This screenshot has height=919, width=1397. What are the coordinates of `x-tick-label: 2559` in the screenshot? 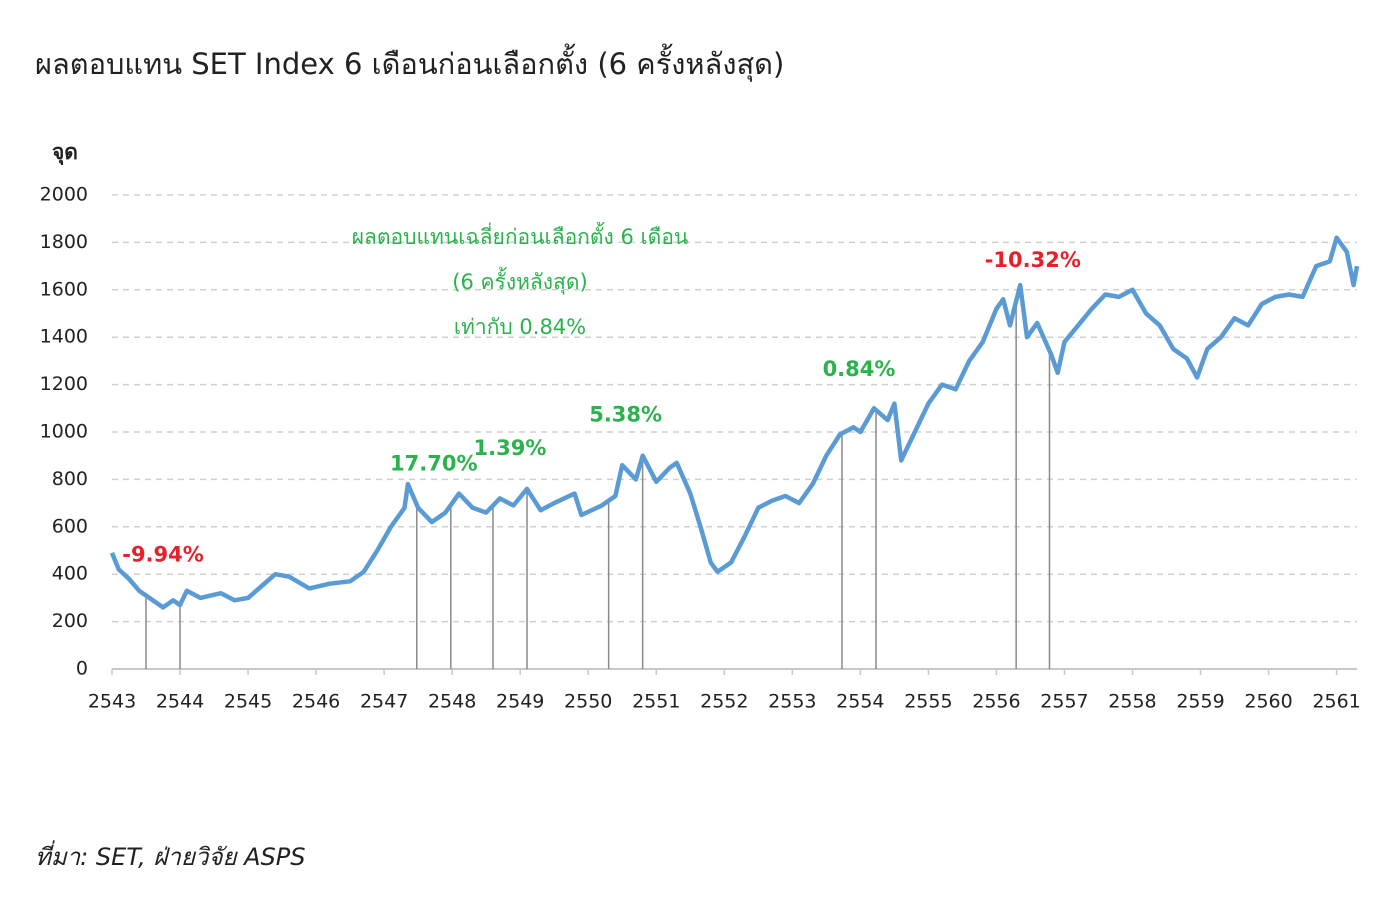 It's located at (1200, 702).